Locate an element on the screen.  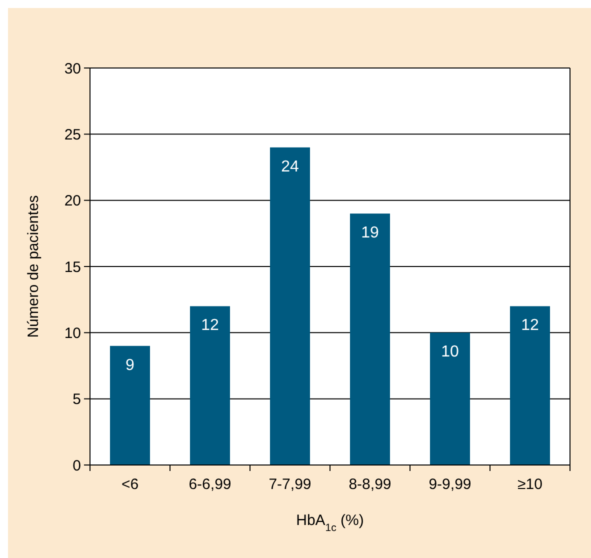
x-axis-title: HbA$_{1c}$ (%) is located at coordinates (330, 523).